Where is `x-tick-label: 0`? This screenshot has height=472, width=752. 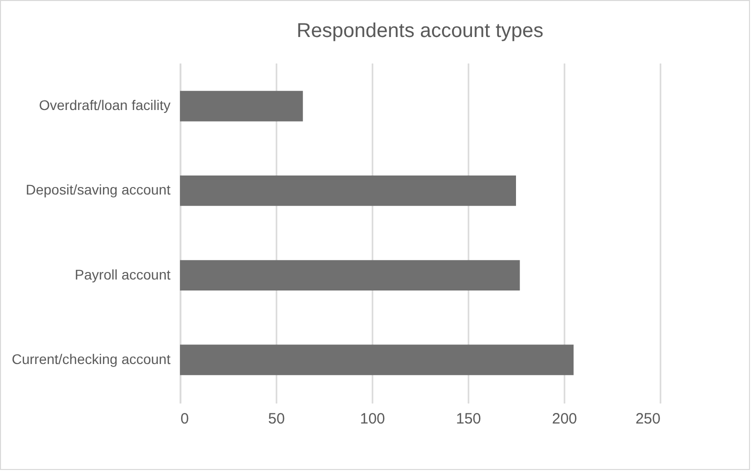
x-tick-label: 0 is located at coordinates (184, 419).